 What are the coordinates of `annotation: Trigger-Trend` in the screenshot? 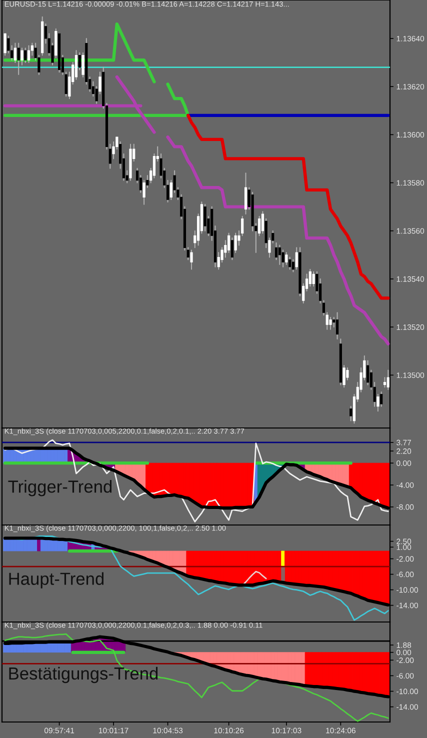 It's located at (60, 488).